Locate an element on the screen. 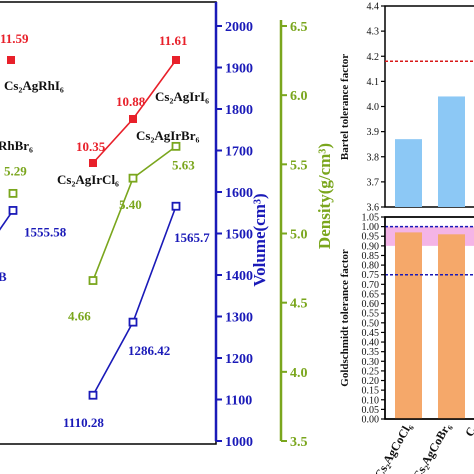  goldschmidt-tick-label: 0.50 is located at coordinates (371, 323).